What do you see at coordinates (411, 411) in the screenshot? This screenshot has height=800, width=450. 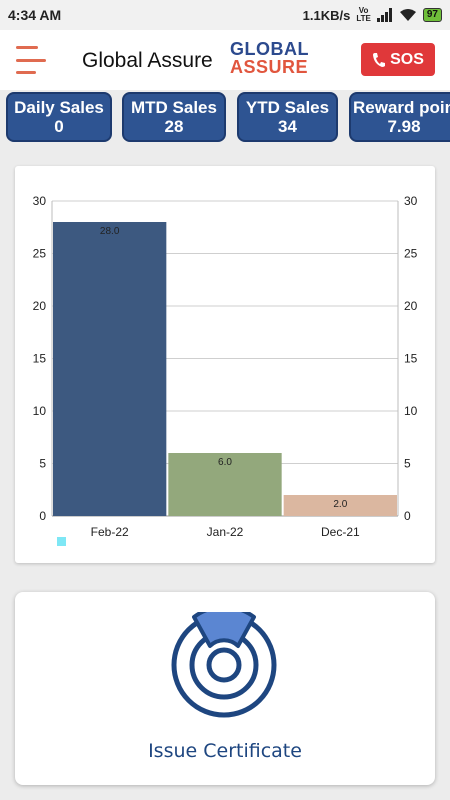 I see `y-tick-label-right: 10` at bounding box center [411, 411].